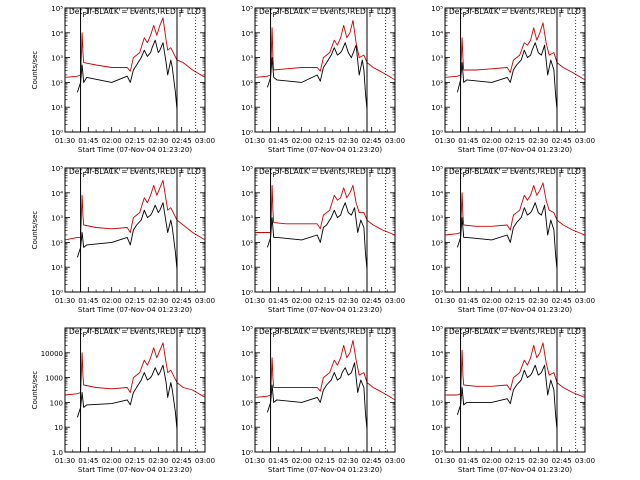 The height and width of the screenshot is (480, 640). I want to click on panel-title: Det 2f-BLACK = Events, RED = LLD, so click(325, 11).